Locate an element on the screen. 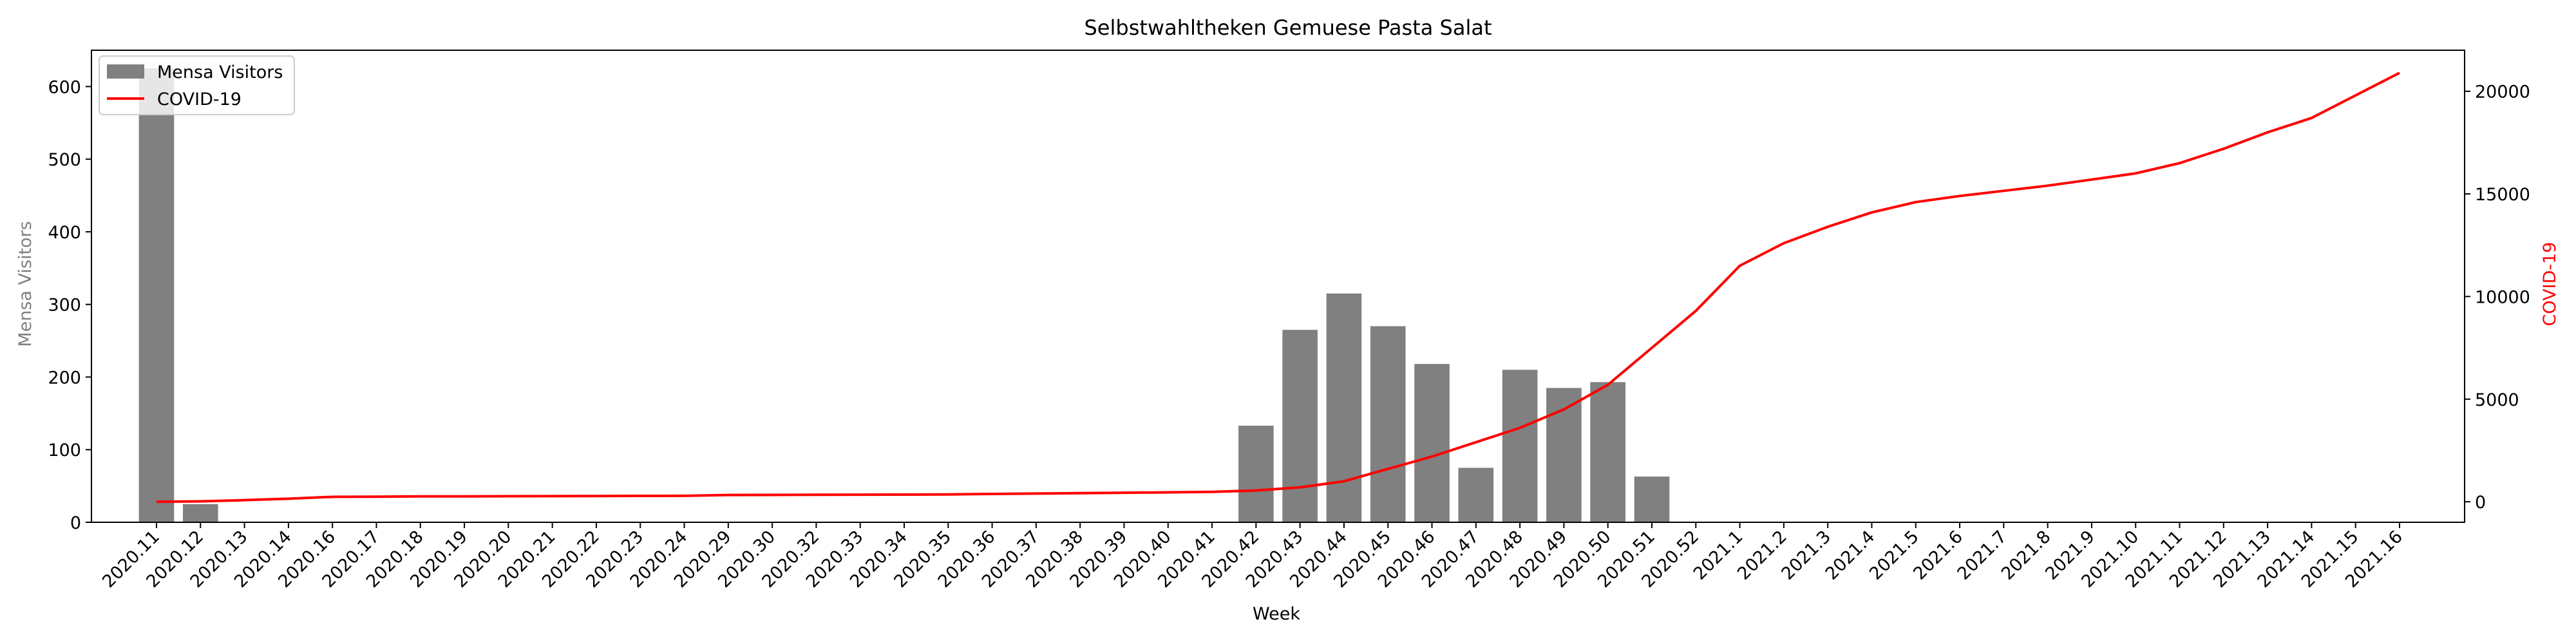 This screenshot has height=644, width=2576. bar-2020.51 is located at coordinates (1652, 499).